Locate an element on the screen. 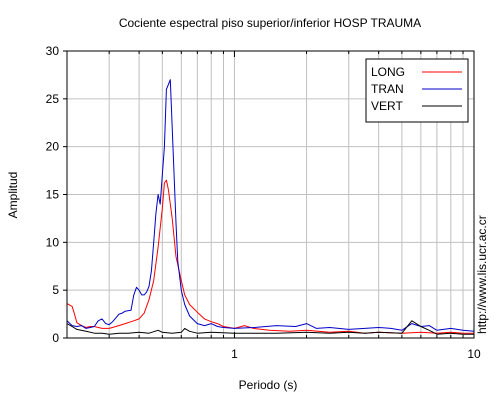  legend: LONG TRAN VERT is located at coordinates (417, 90).